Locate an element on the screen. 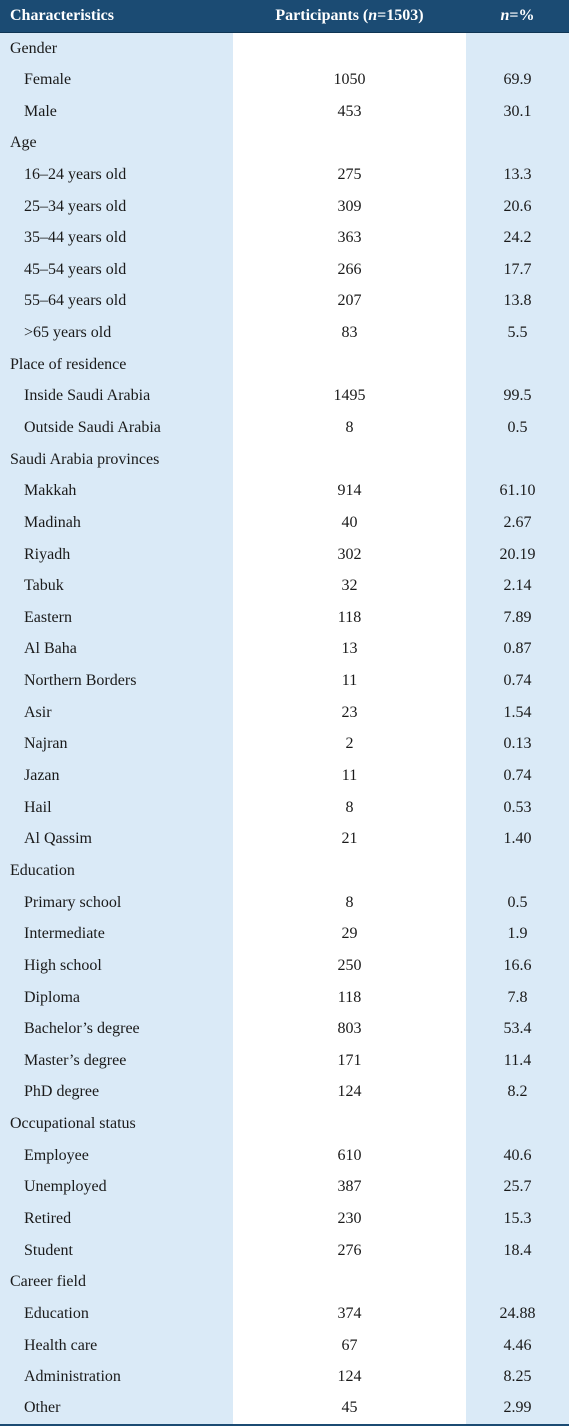 This screenshot has height=1426, width=569. row-participants: 45 is located at coordinates (349, 1409).